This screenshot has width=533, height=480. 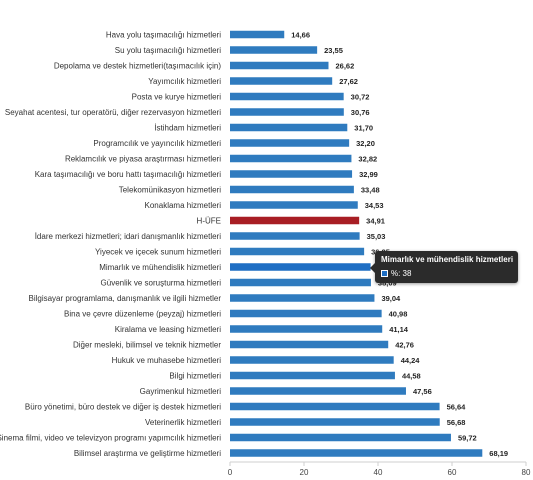 I want to click on x-tick-label: 40, so click(x=378, y=472).